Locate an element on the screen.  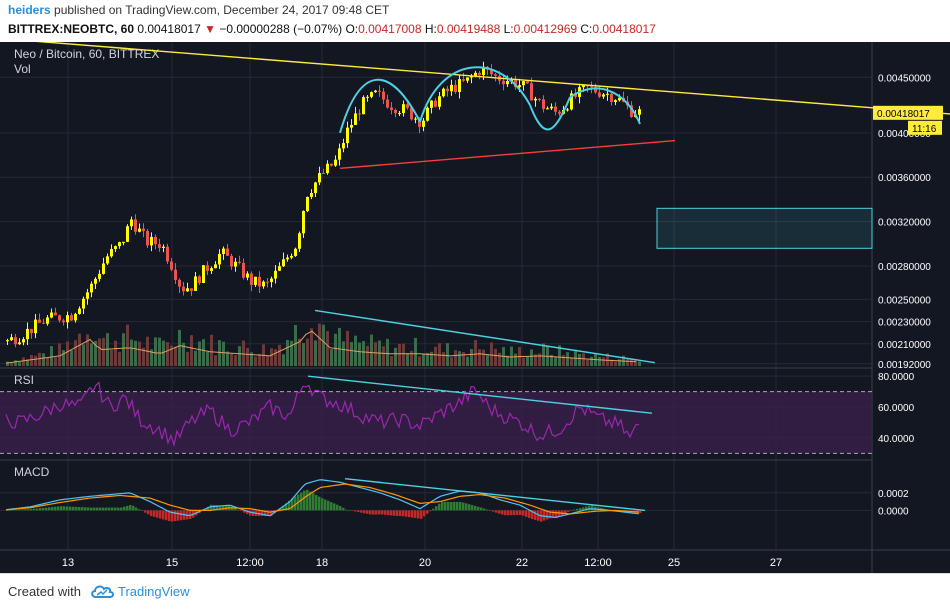
author-link: heiders is located at coordinates (29, 10).